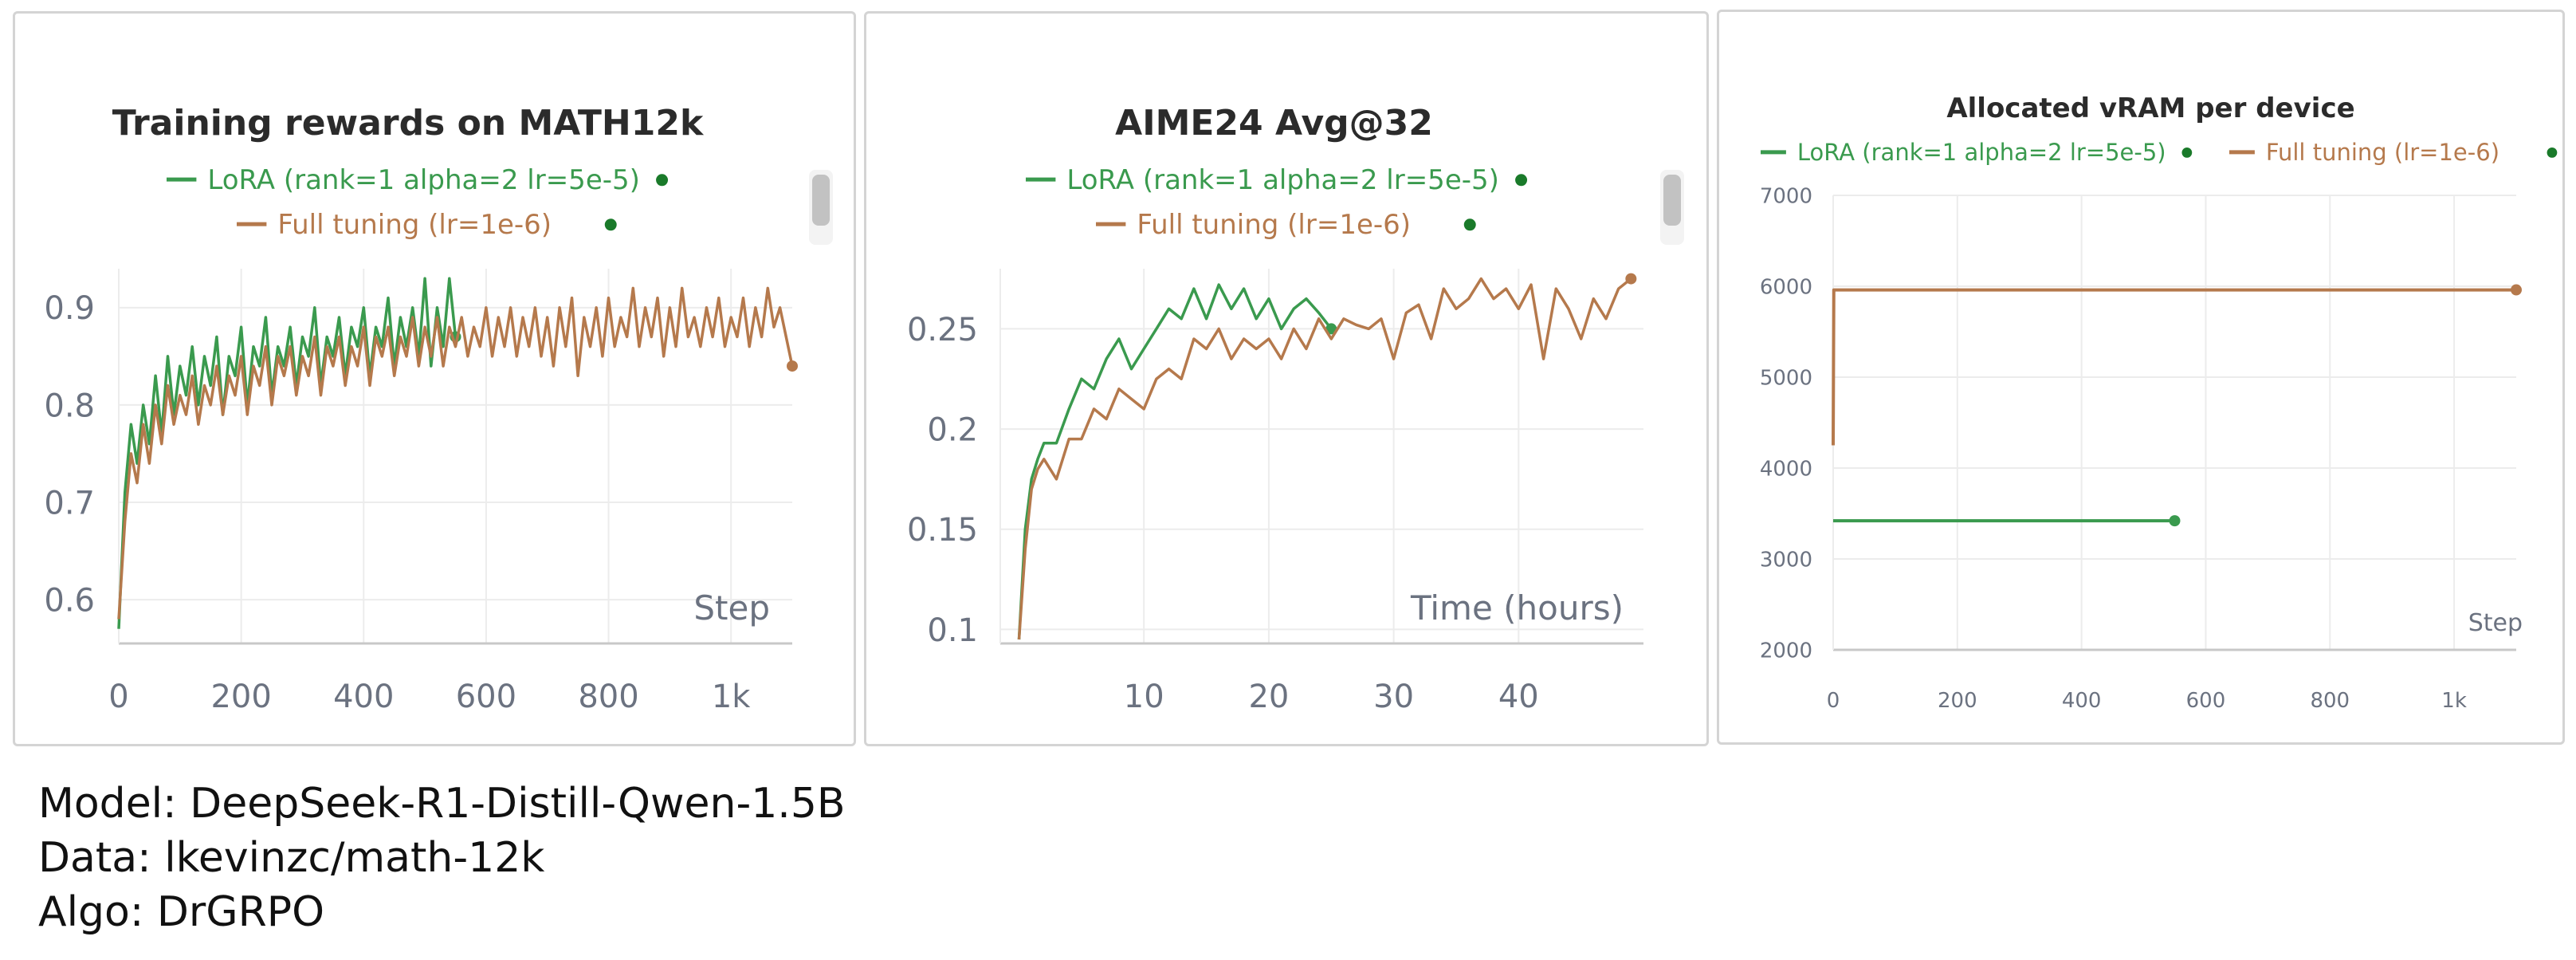 The height and width of the screenshot is (960, 2576). Describe the element at coordinates (69, 406) in the screenshot. I see `y-tick-label: 0.8` at that location.